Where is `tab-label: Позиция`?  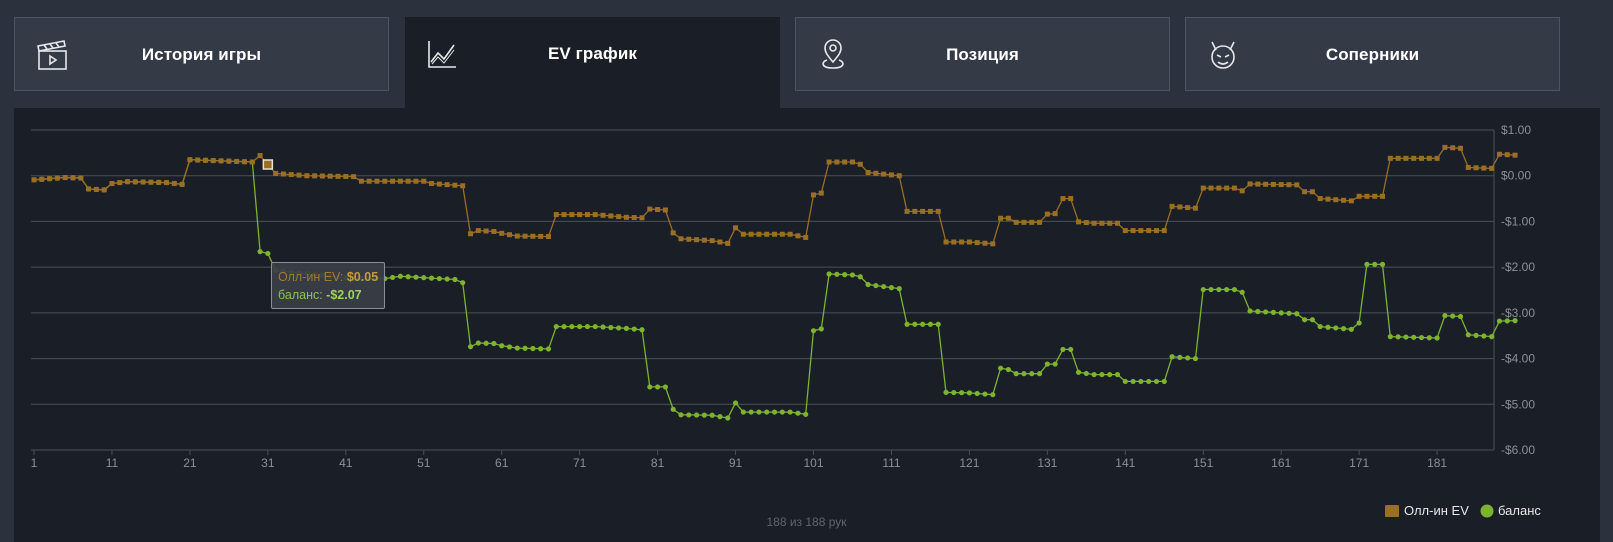 tab-label: Позиция is located at coordinates (982, 54).